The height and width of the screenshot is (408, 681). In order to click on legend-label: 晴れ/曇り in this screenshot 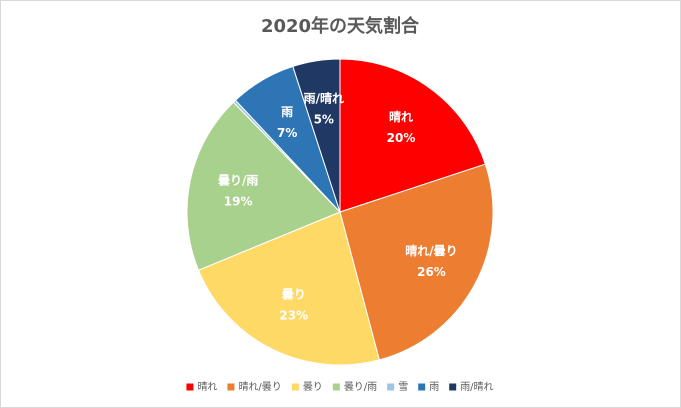, I will do `click(259, 386)`.